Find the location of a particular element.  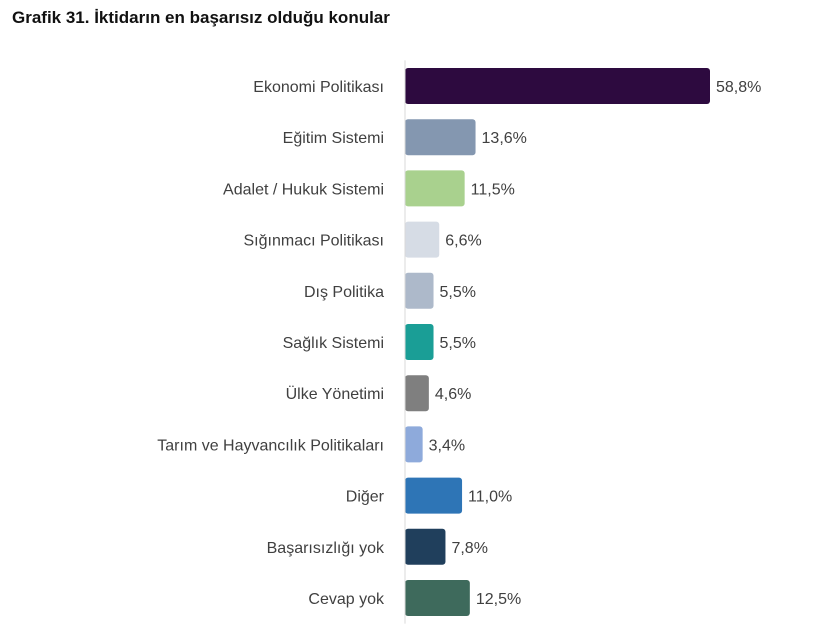

category-label: Tarım ve Hayvancılık Politikaları is located at coordinates (270, 445).